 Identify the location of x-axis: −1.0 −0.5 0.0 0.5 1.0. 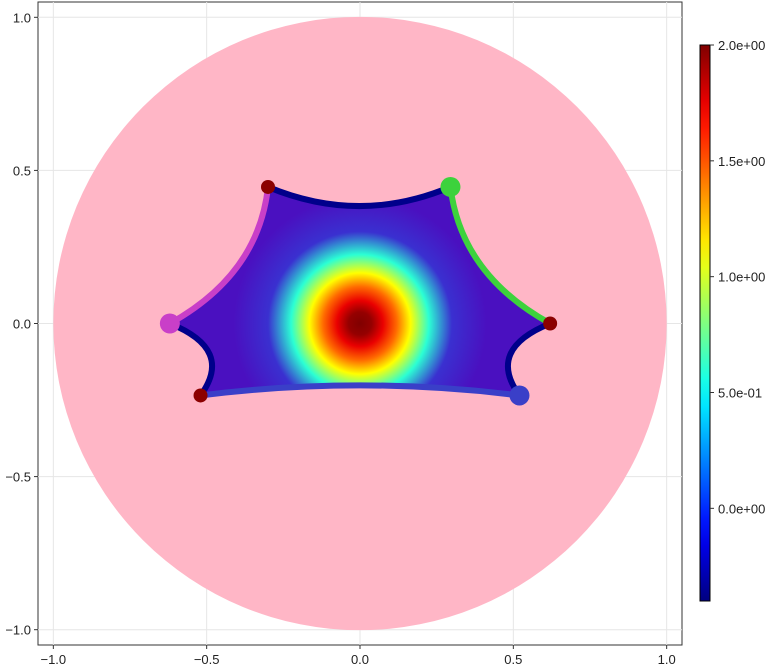
(358, 656).